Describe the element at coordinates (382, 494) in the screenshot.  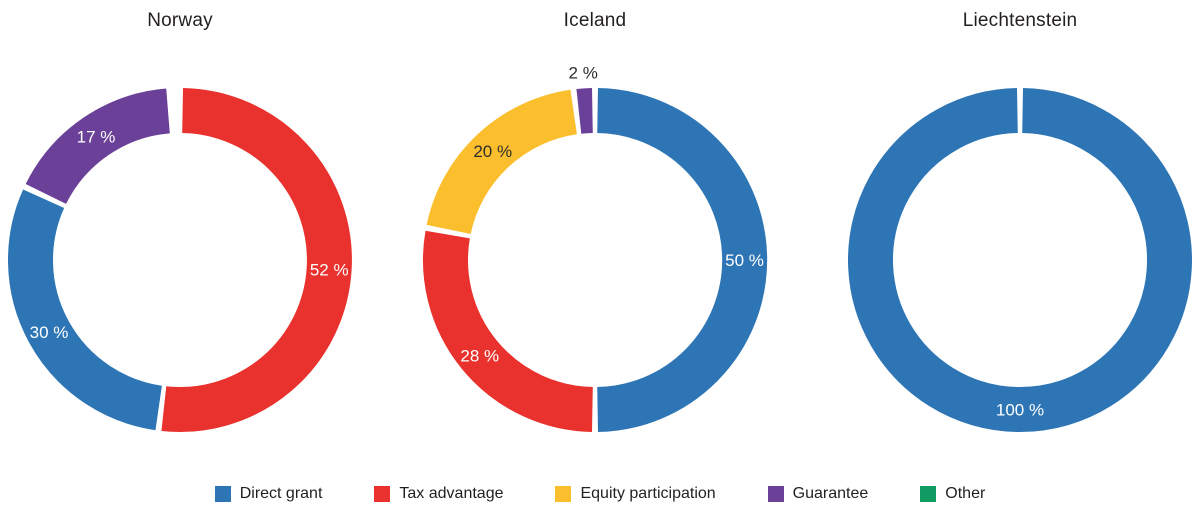
I see `legend-swatch-tax-advantage` at that location.